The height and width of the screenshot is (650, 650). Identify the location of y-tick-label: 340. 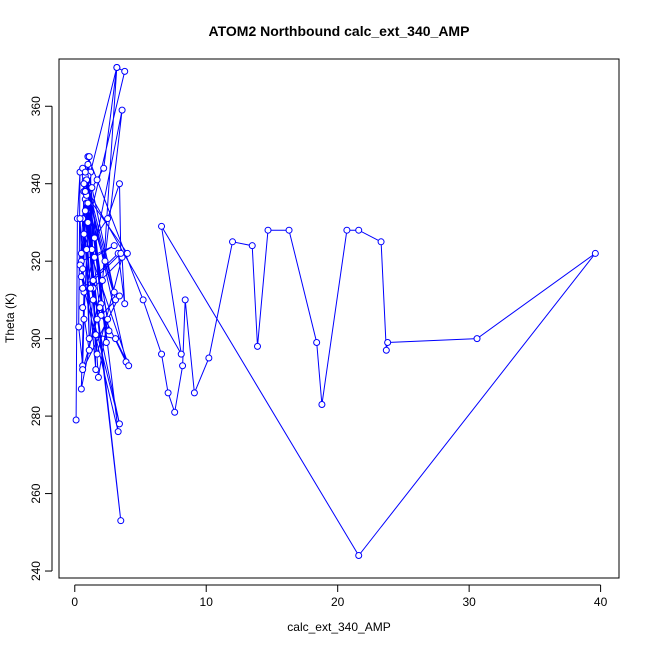
(36, 183).